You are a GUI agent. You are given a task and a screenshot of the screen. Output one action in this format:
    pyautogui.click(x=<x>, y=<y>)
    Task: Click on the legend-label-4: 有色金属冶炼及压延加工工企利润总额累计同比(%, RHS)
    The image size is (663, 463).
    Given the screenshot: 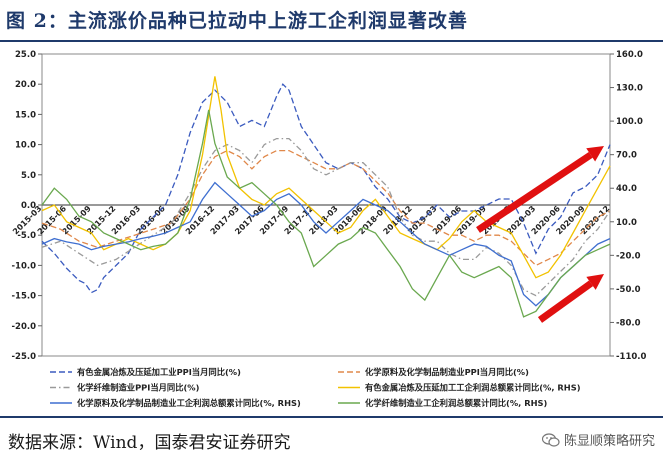 What is the action you would take?
    pyautogui.click(x=473, y=388)
    